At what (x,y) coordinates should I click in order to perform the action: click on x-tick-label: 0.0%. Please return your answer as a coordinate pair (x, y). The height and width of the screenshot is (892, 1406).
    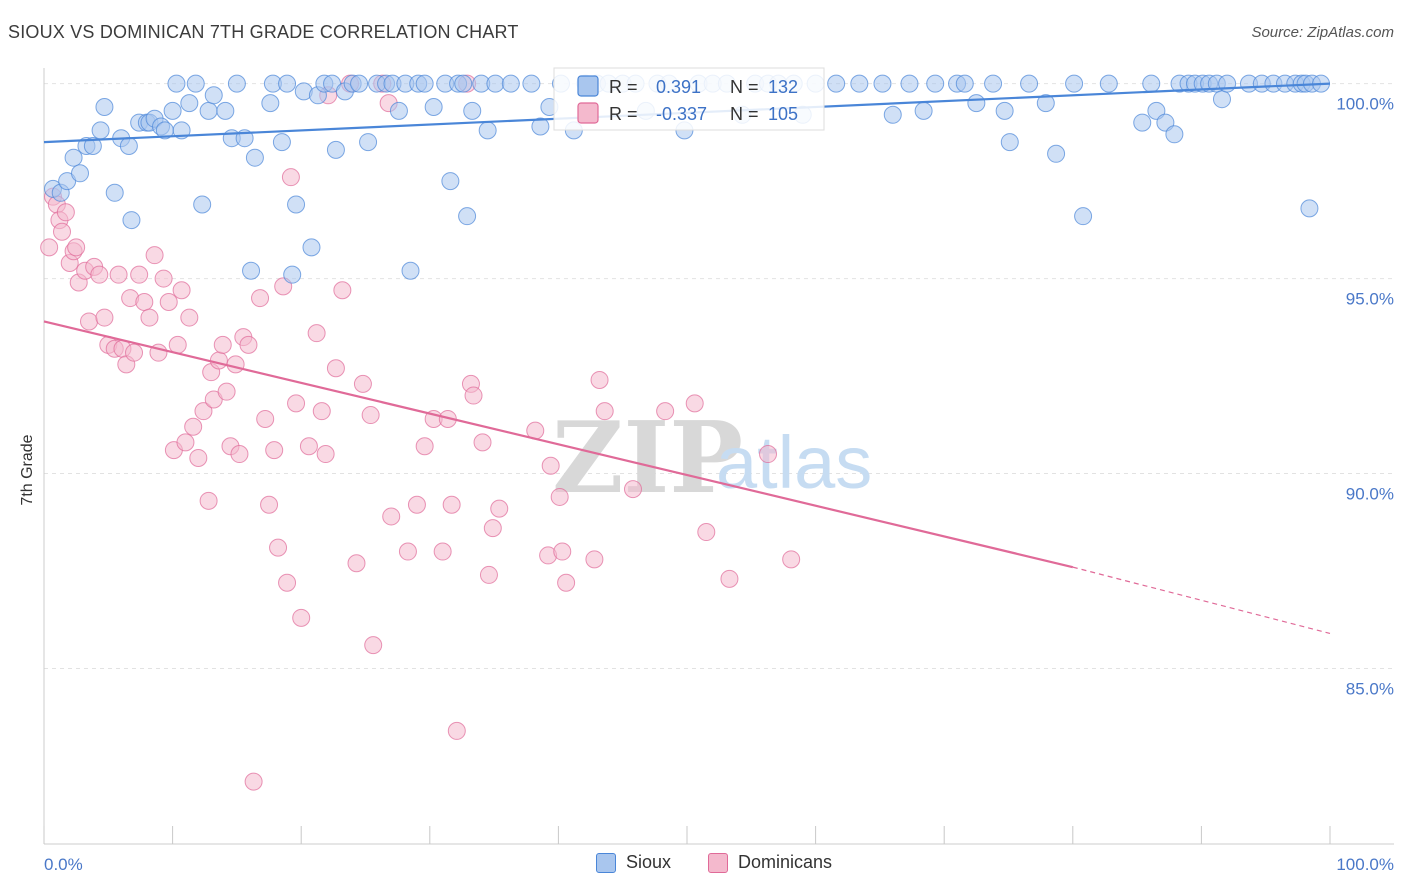
    Looking at the image, I should click on (63, 864).